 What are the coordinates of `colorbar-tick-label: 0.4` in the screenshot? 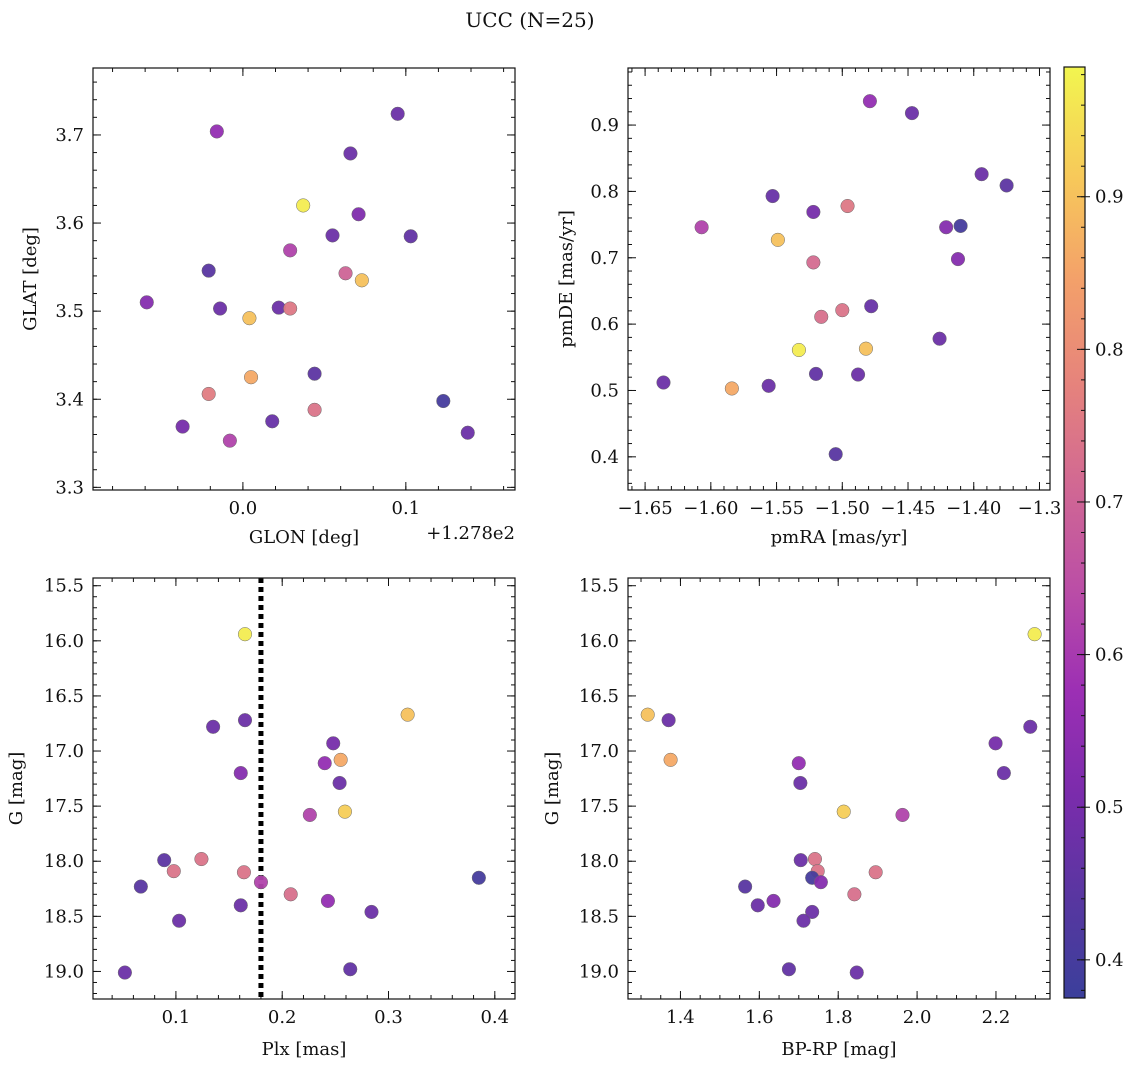 It's located at (1109, 960).